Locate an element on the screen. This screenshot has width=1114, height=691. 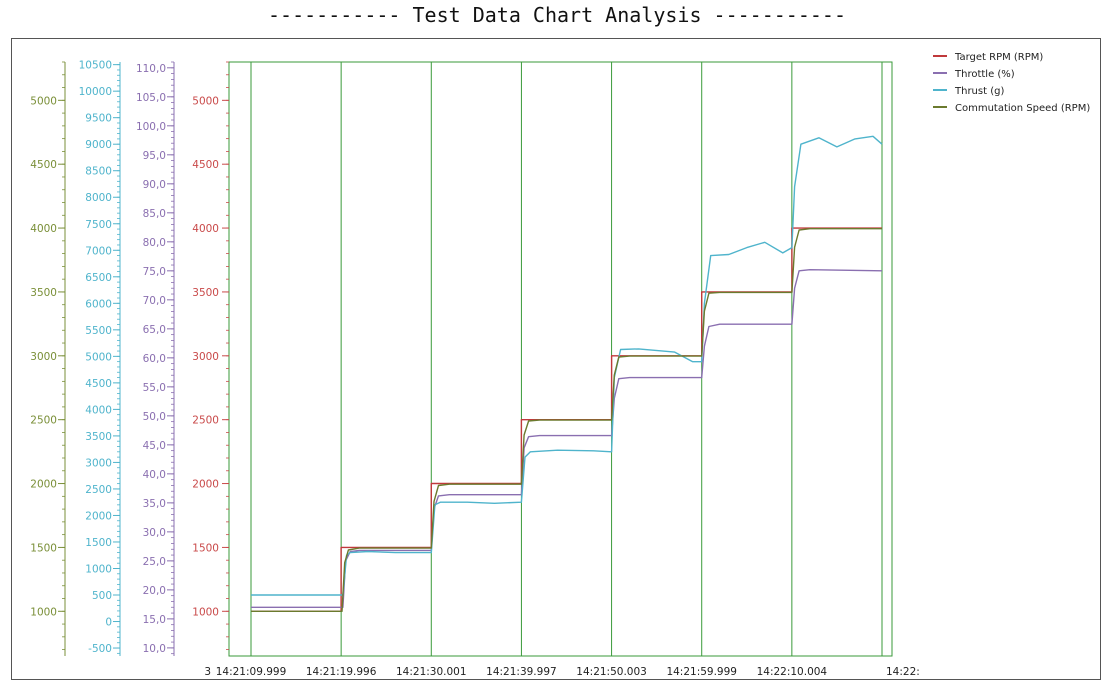
rpm_inner-tick-label: 1500 is located at coordinates (205, 548).